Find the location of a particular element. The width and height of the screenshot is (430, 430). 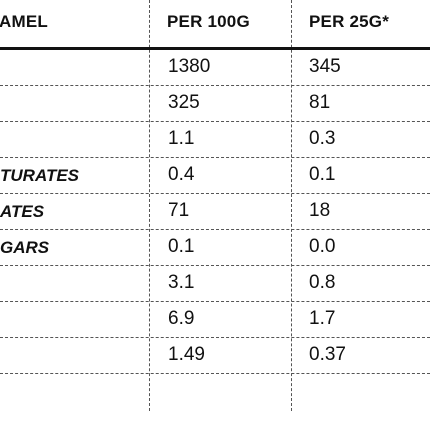

value-per-25g: 0.8 is located at coordinates (322, 282).